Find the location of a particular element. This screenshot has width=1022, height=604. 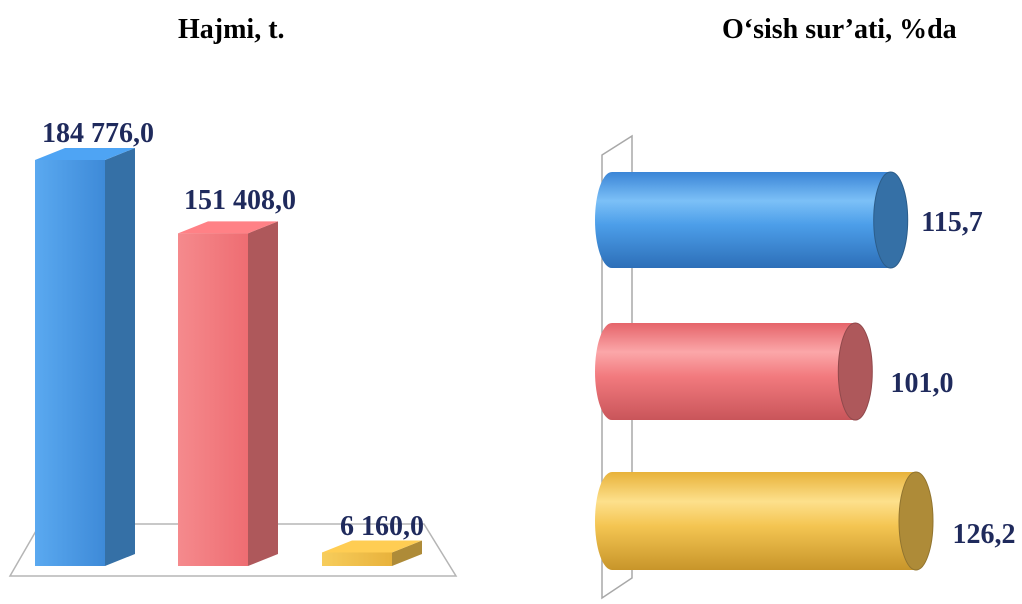

chart-title-volume: Hajmi, t. is located at coordinates (231, 29).